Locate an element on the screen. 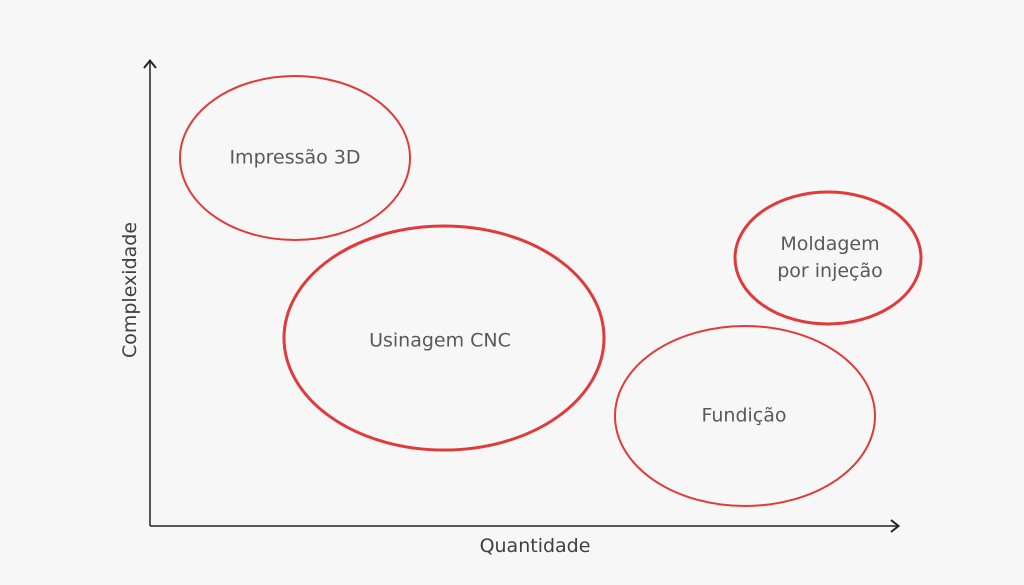 The height and width of the screenshot is (585, 1024). node-label: Impressão 3D is located at coordinates (295, 157).